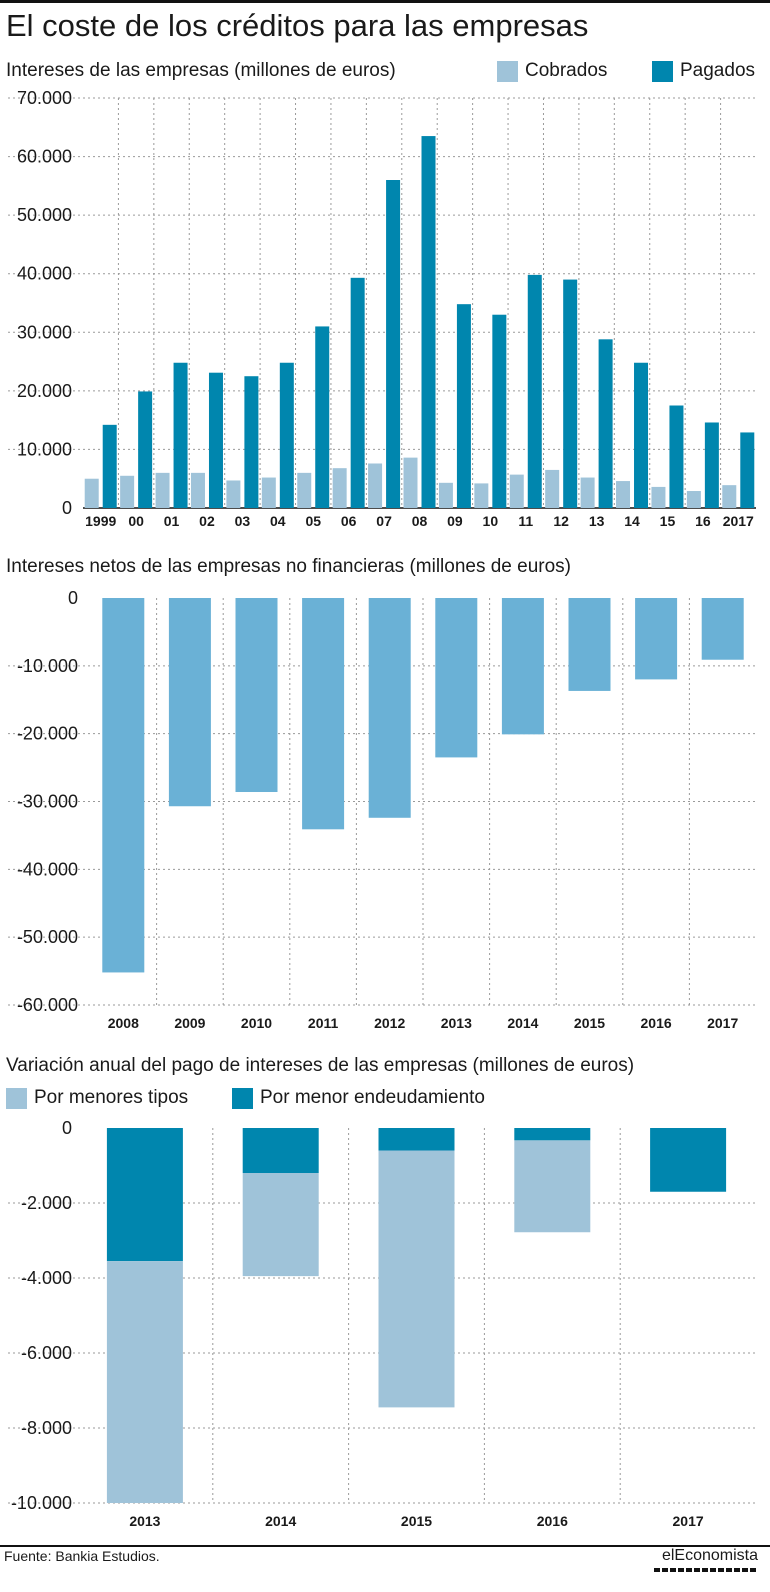 The width and height of the screenshot is (770, 1592). Describe the element at coordinates (73, 598) in the screenshot. I see `chart2-ytick-label: 0` at that location.